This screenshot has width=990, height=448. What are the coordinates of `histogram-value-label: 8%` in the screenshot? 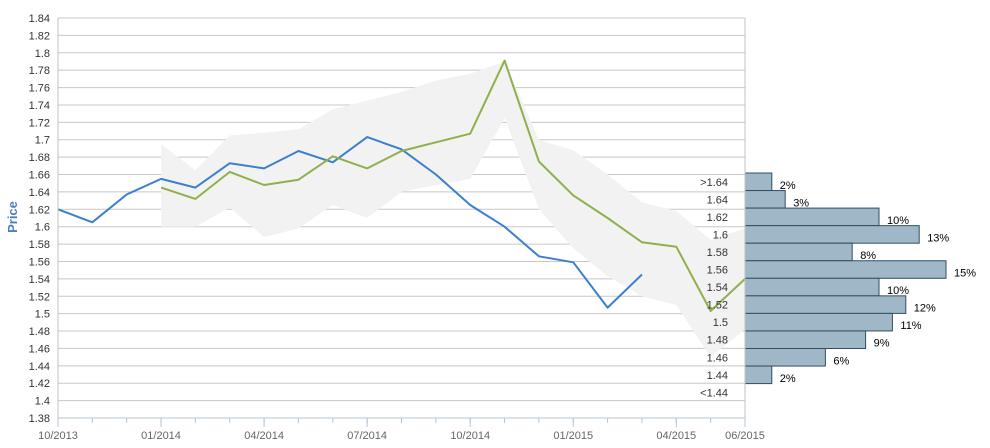 It's located at (868, 256).